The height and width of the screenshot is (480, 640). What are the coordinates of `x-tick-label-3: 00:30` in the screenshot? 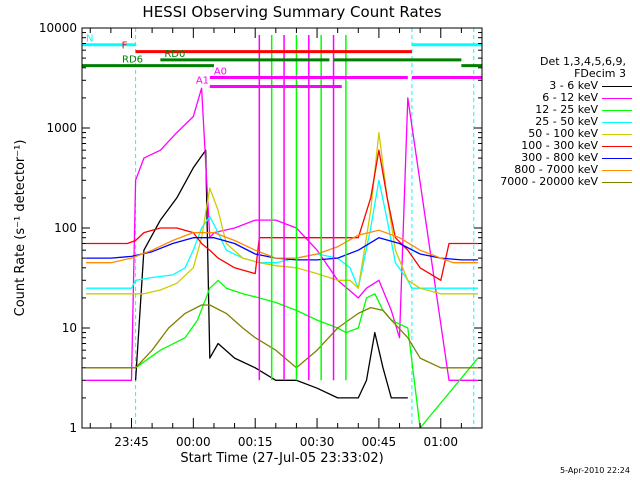 It's located at (317, 442).